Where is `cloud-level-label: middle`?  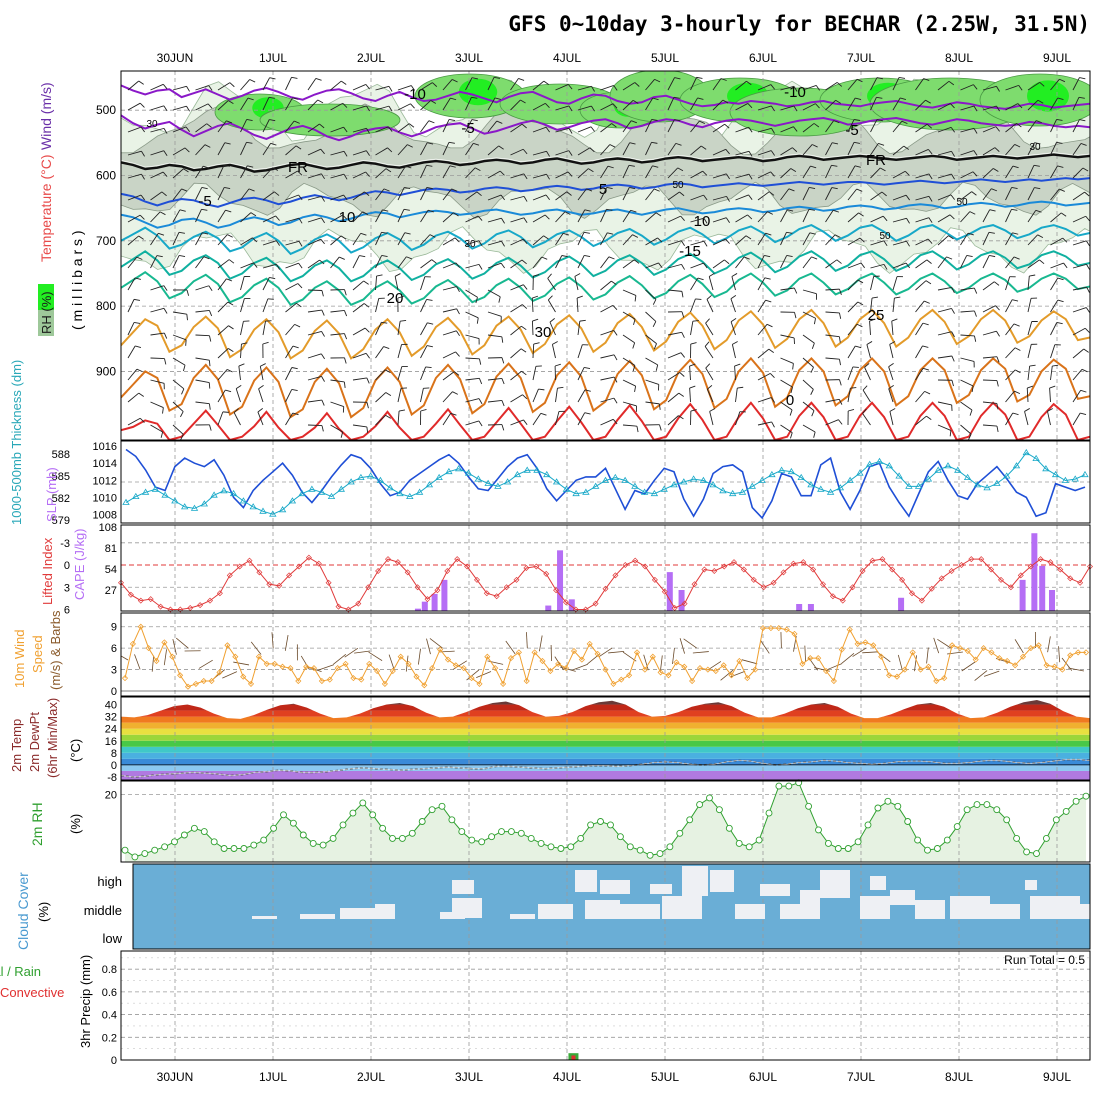
cloud-level-label: middle is located at coordinates (103, 910).